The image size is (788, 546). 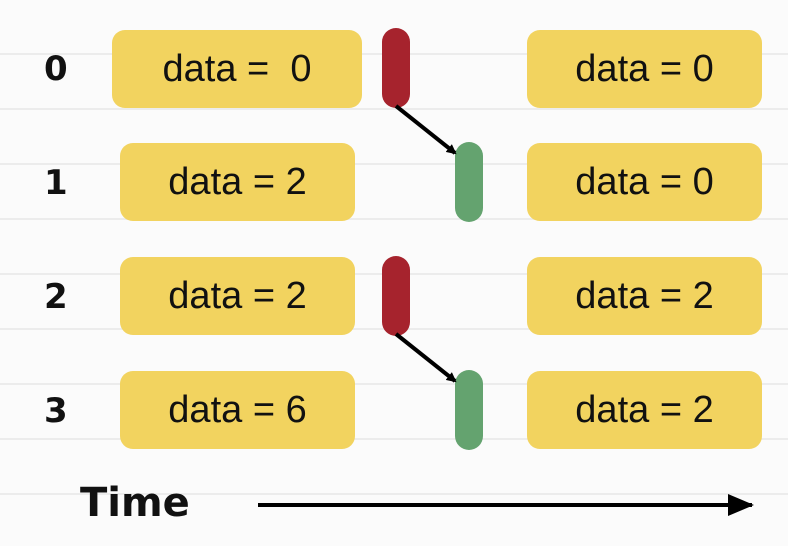 What do you see at coordinates (644, 182) in the screenshot?
I see `data-box-after-1: data = 0` at bounding box center [644, 182].